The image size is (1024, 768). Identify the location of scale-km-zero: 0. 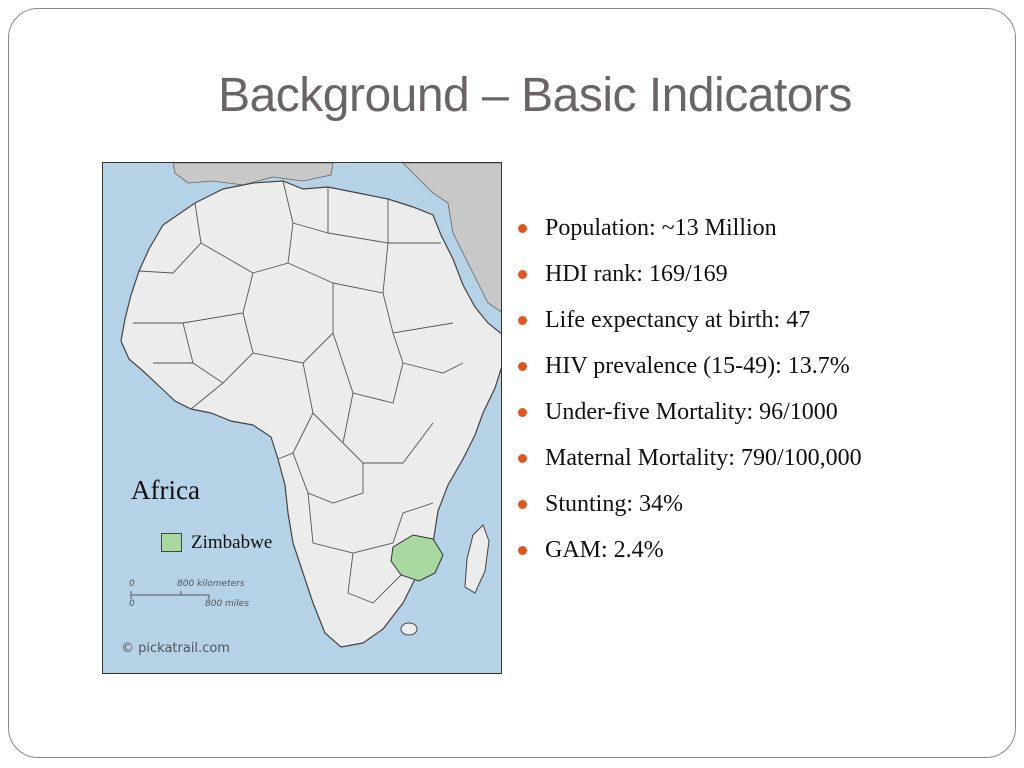
(132, 584).